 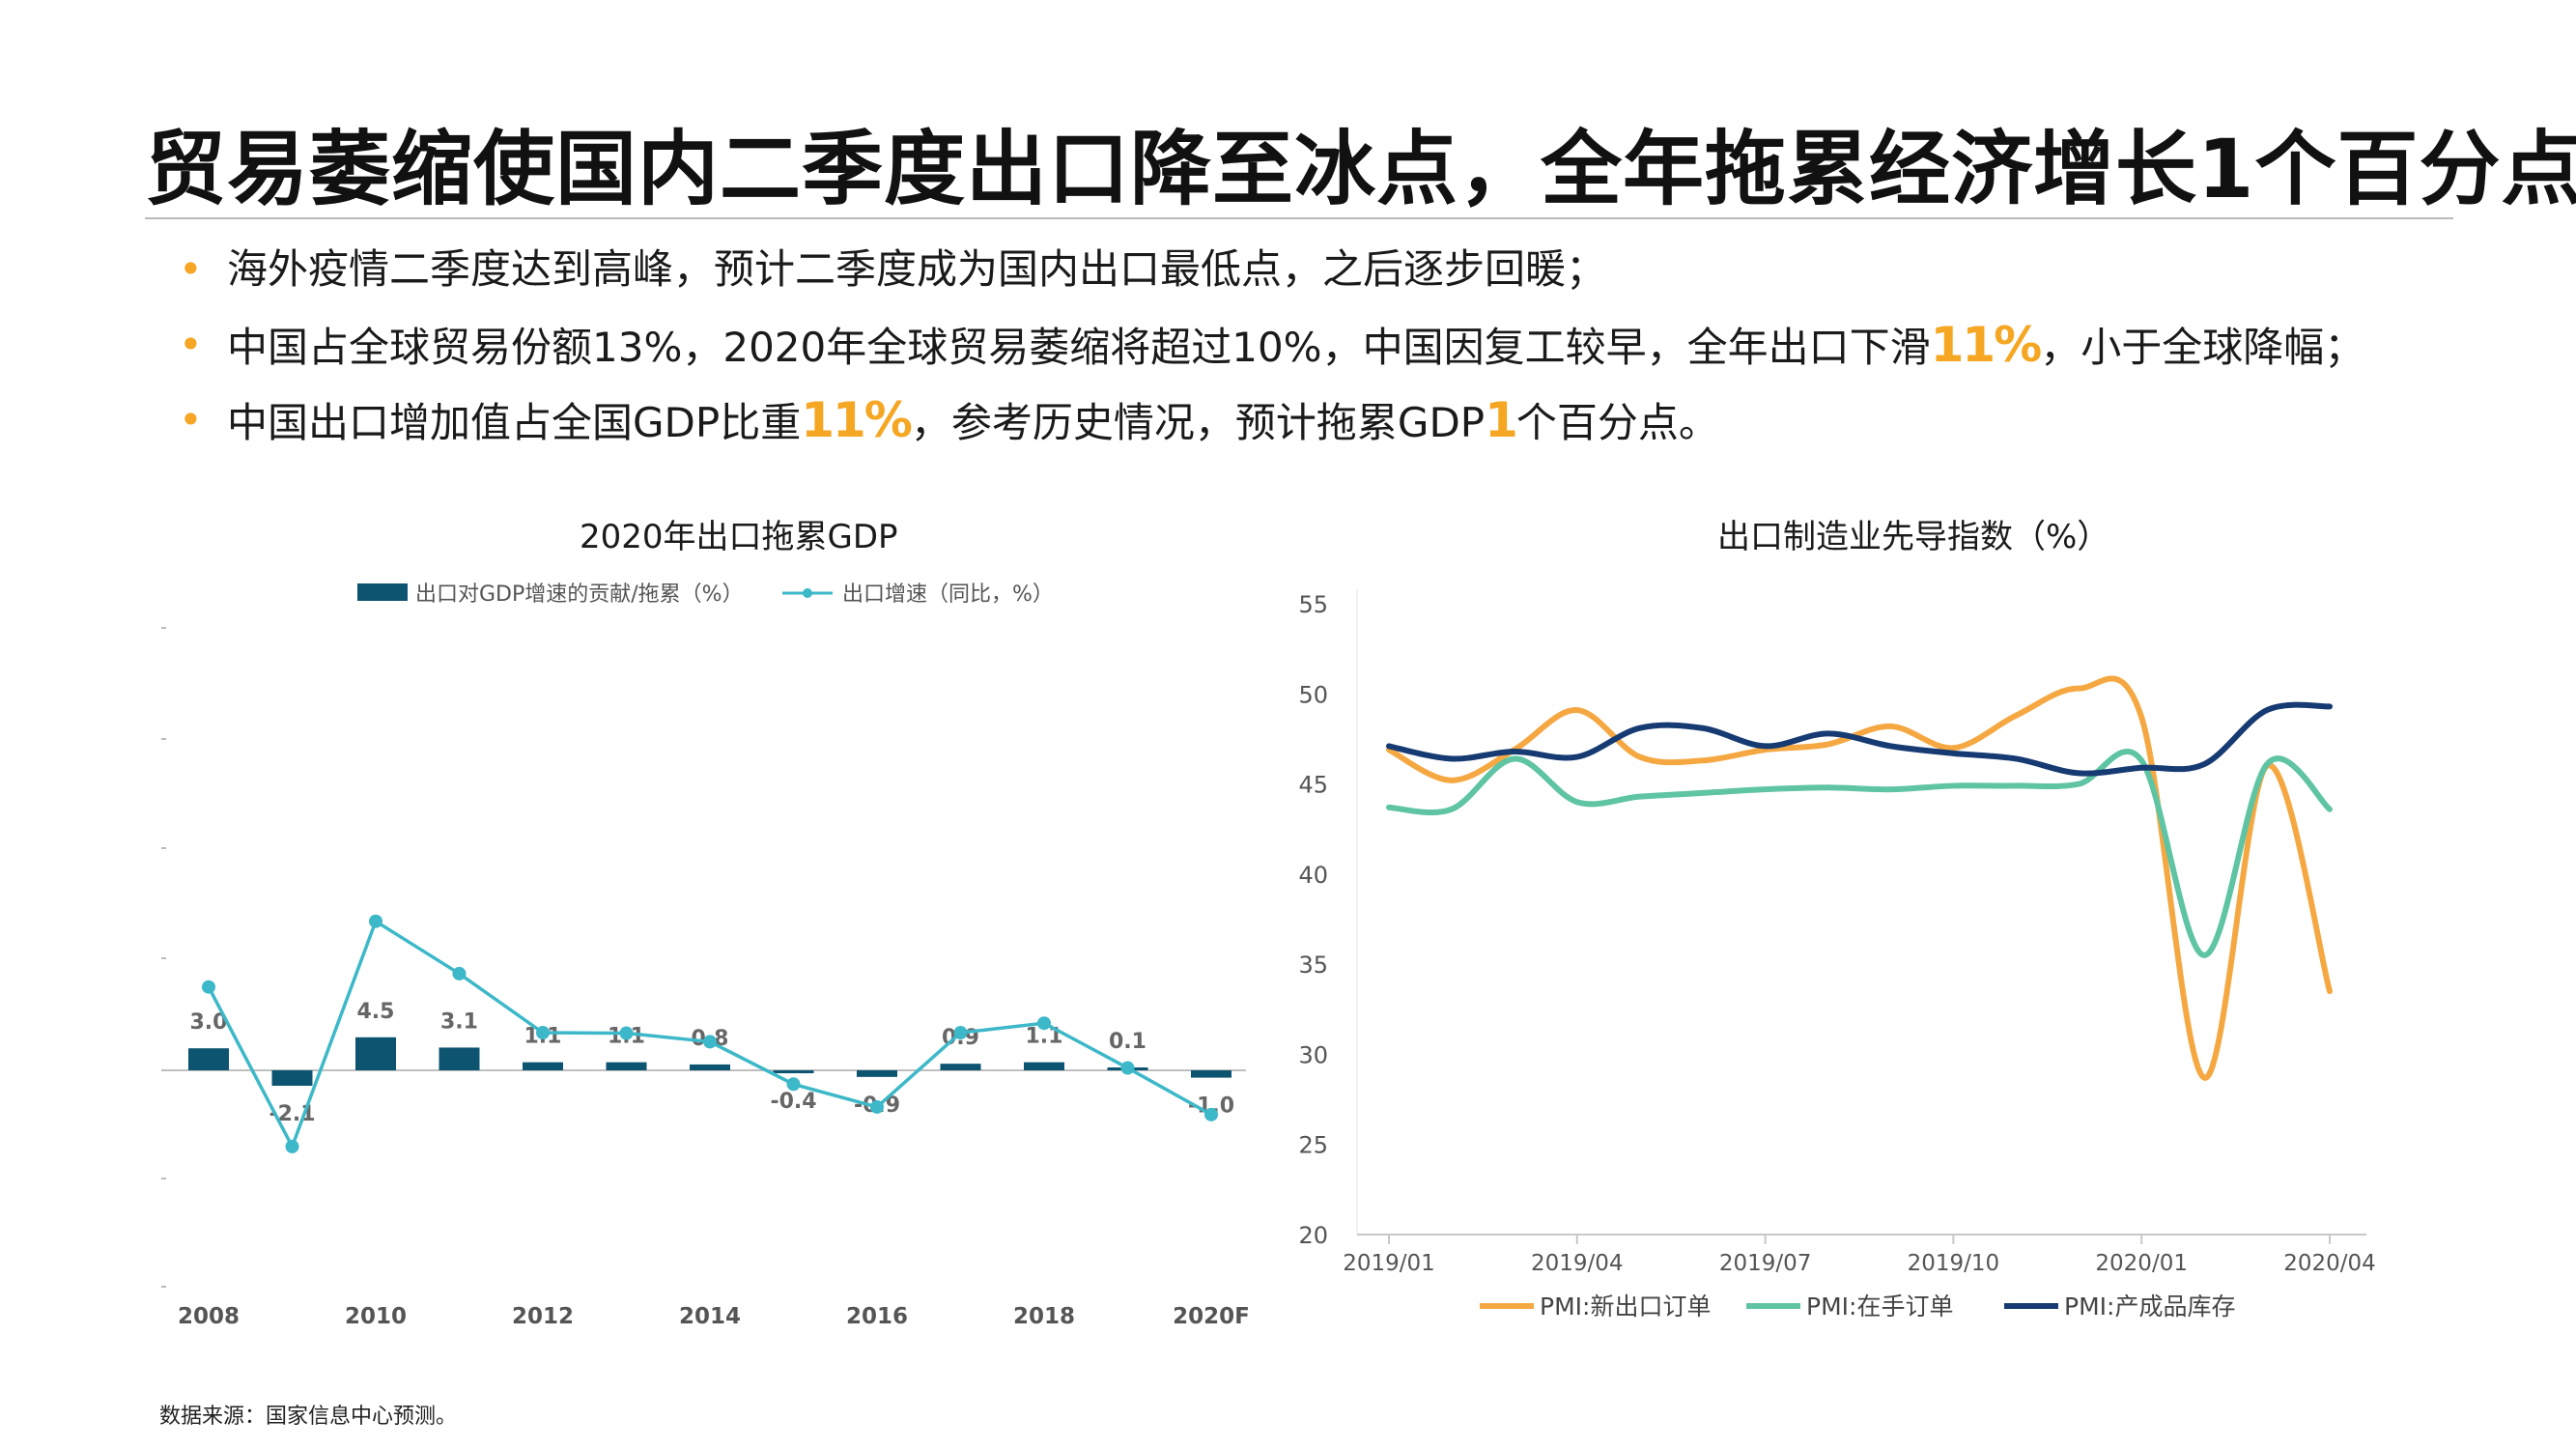 I want to click on y-tick-label: 35, so click(x=1313, y=965).